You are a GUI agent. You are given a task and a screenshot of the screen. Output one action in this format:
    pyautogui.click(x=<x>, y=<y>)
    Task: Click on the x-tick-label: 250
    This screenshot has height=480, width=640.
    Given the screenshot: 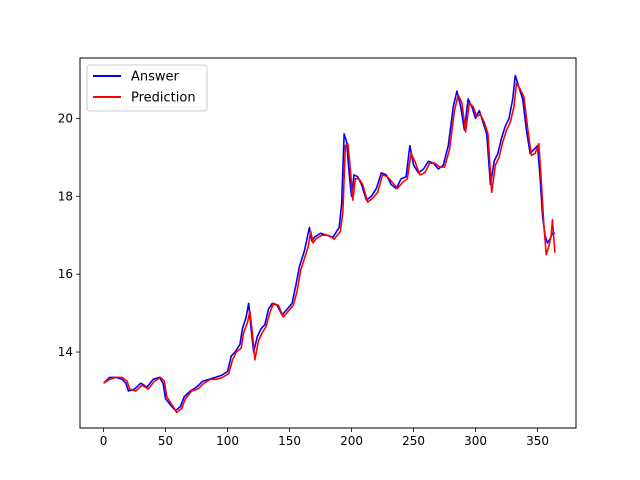 What is the action you would take?
    pyautogui.click(x=413, y=441)
    